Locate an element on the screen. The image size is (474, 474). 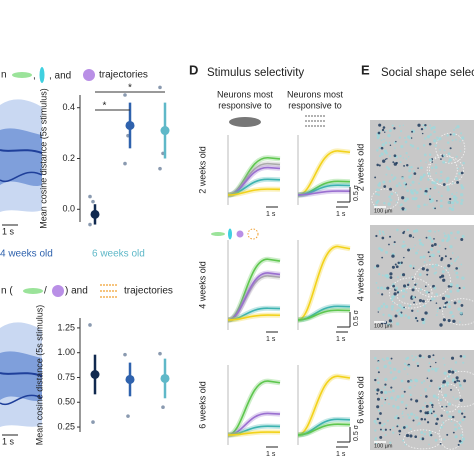
cell-outline is located at coordinates (449, 398).